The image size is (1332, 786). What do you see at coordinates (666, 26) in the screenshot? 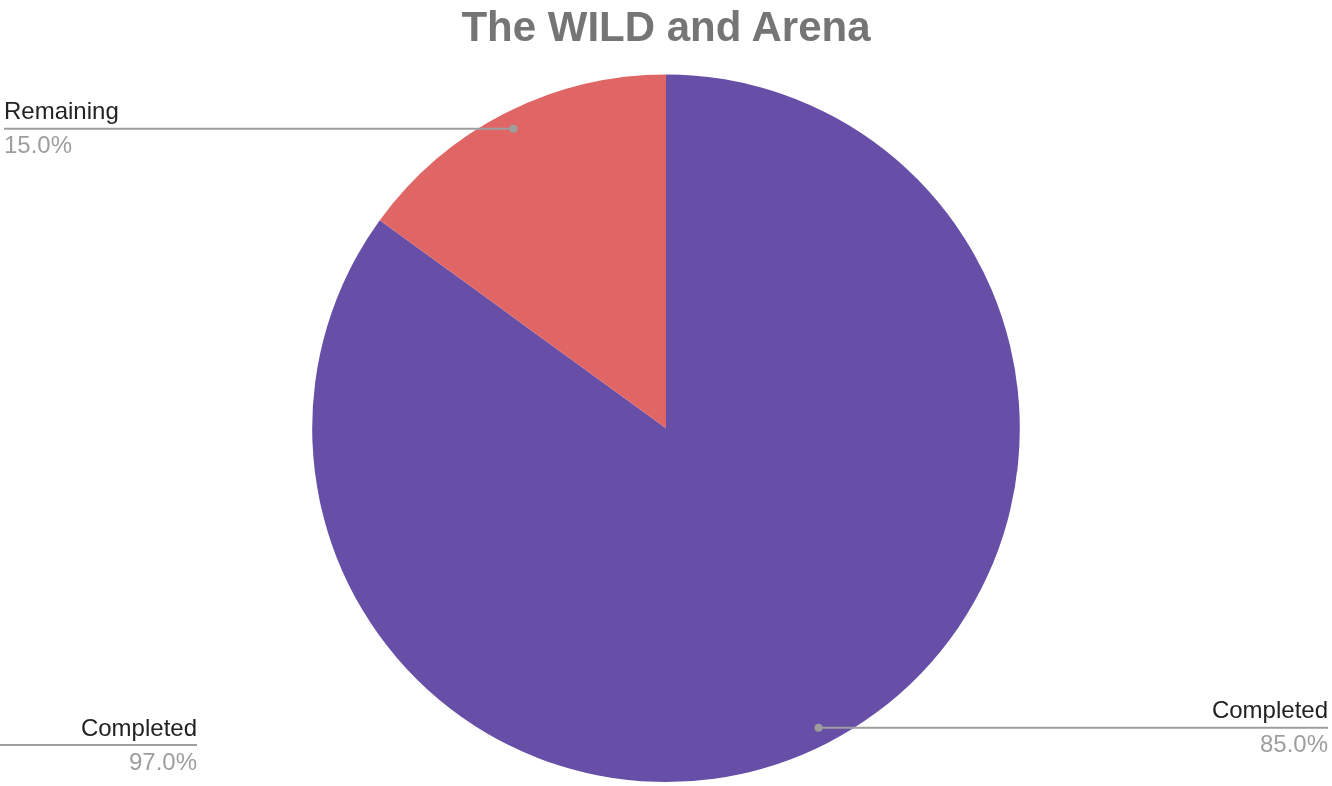
I see `chart-title: The WILD and Arena` at bounding box center [666, 26].